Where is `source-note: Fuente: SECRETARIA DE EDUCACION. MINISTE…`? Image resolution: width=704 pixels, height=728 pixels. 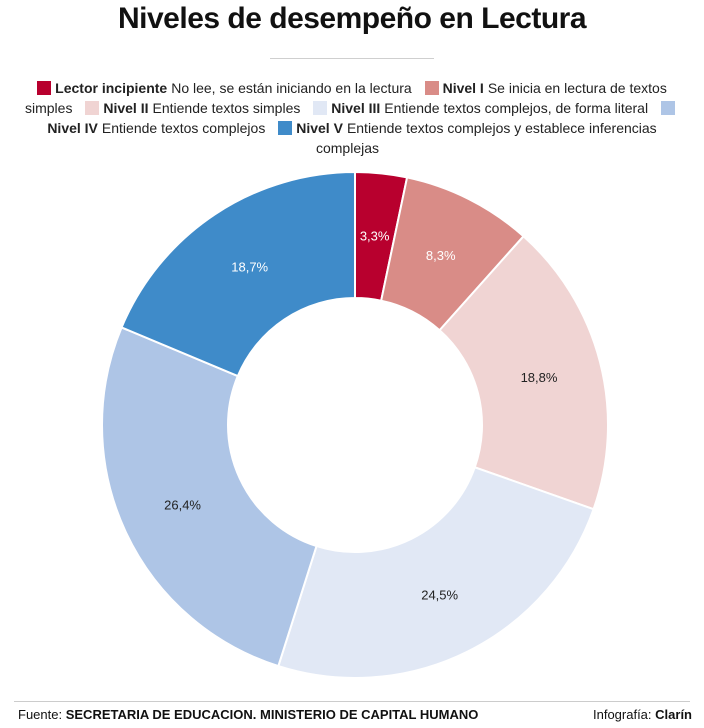 source-note: Fuente: SECRETARIA DE EDUCACION. MINISTE… is located at coordinates (248, 714).